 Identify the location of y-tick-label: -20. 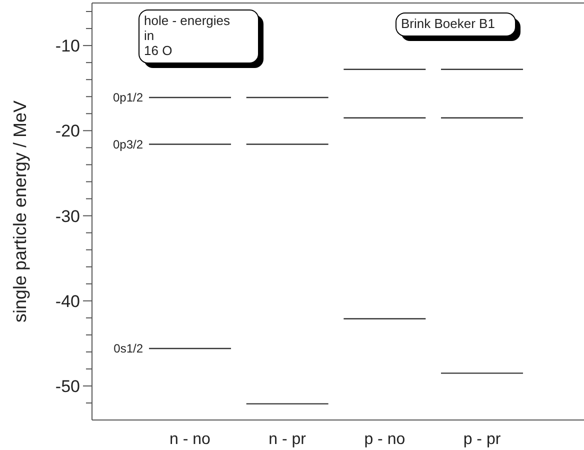
(67, 131).